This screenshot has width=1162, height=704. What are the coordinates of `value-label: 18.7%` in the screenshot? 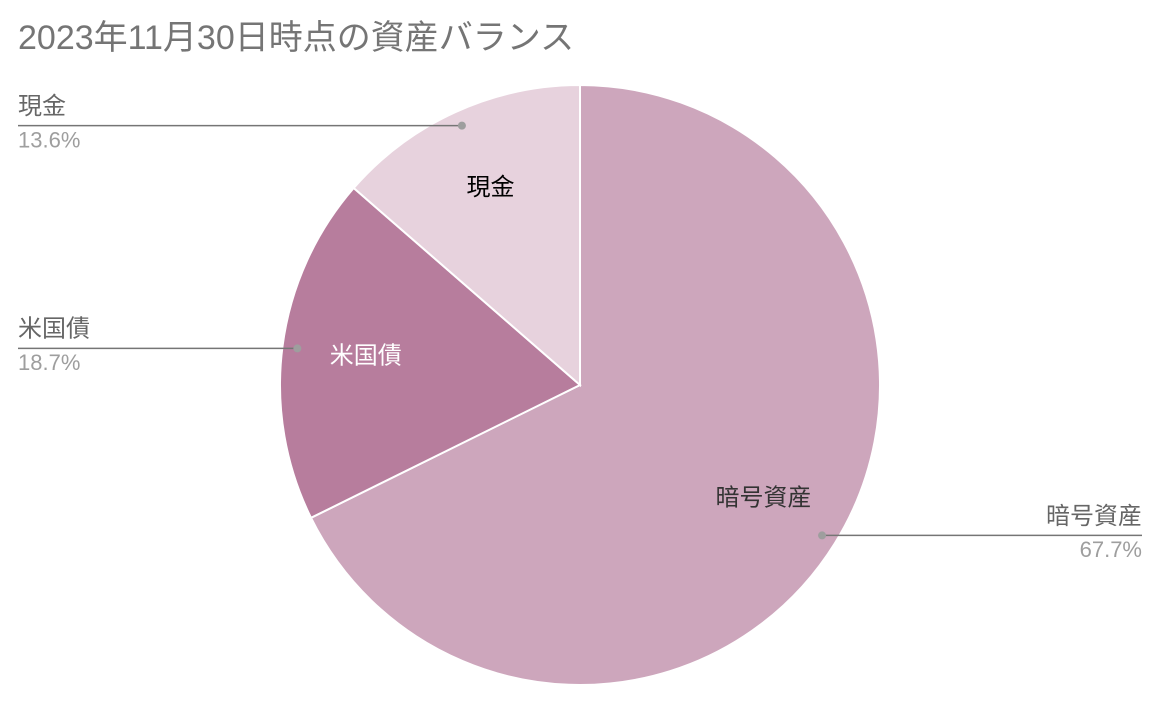 It's located at (49, 362).